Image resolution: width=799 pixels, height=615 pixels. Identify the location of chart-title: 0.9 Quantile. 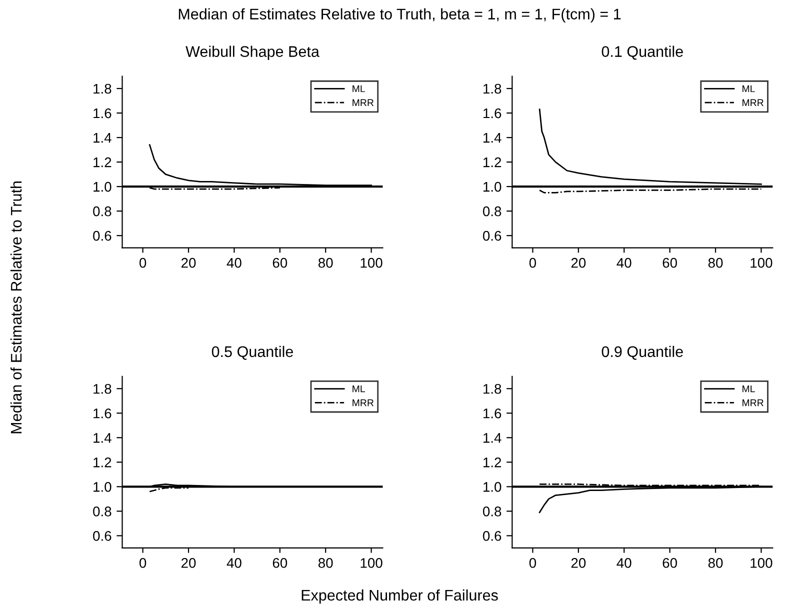
(642, 353).